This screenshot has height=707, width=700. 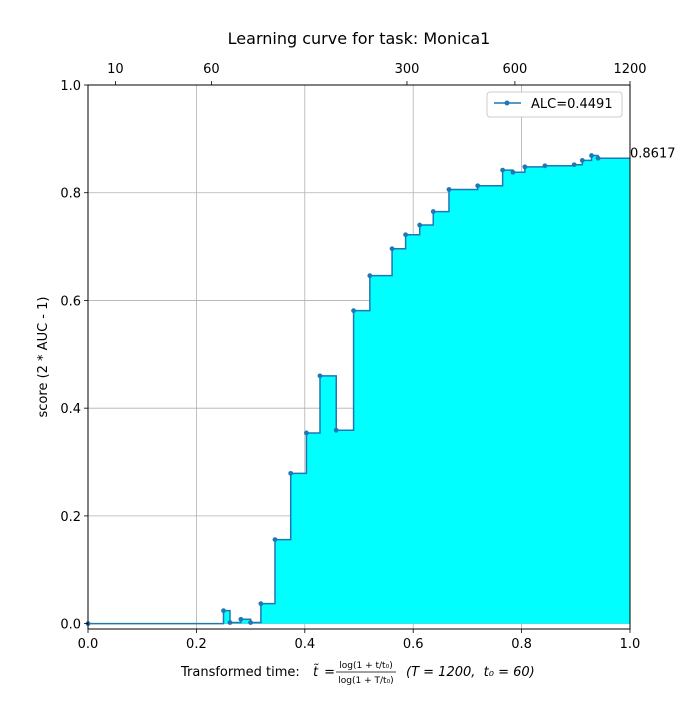 What do you see at coordinates (407, 69) in the screenshot?
I see `top-tick-label: 300` at bounding box center [407, 69].